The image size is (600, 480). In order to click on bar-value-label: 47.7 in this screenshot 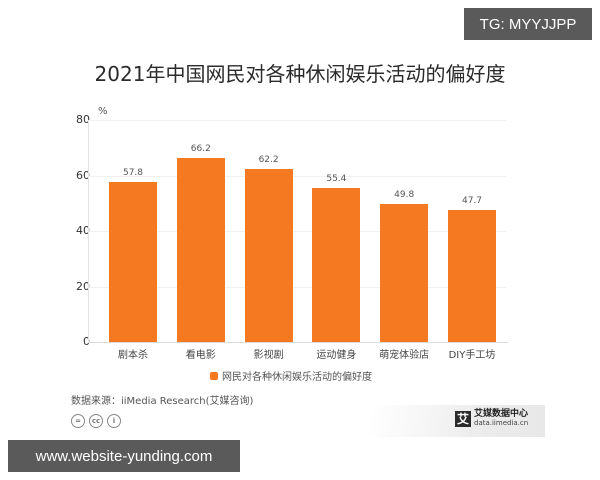, I will do `click(472, 200)`.